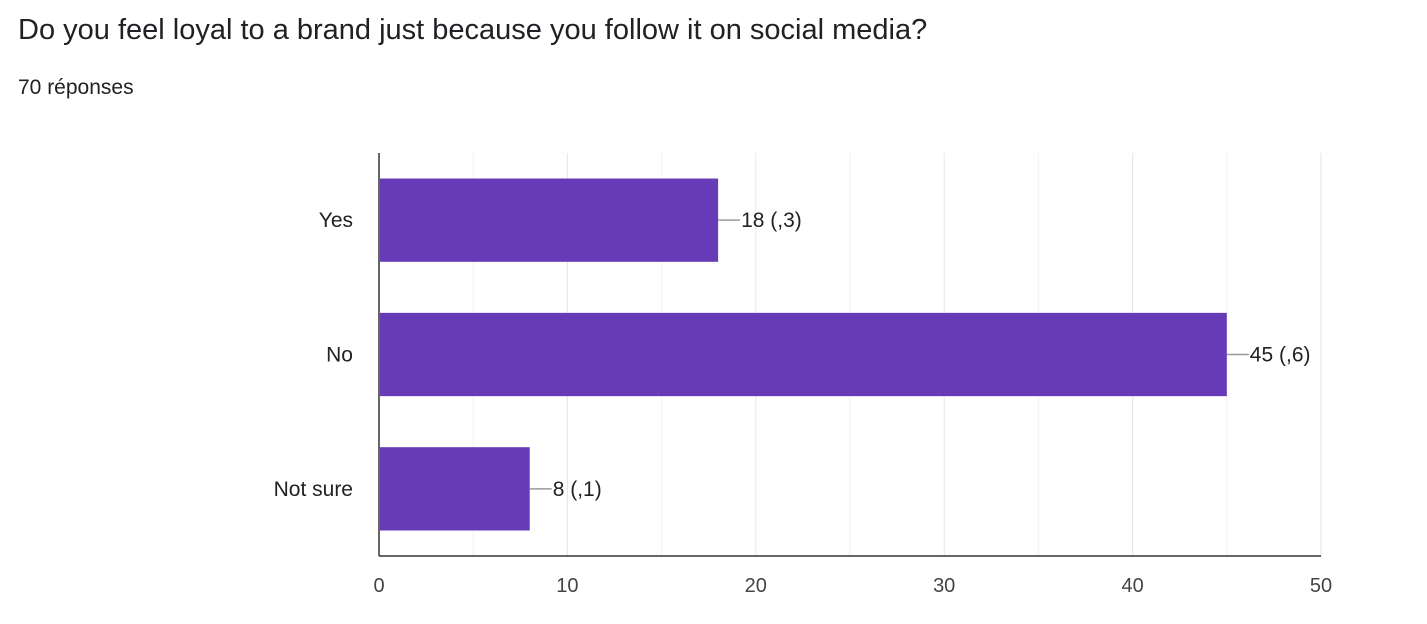  What do you see at coordinates (339, 355) in the screenshot?
I see `category-label: No` at bounding box center [339, 355].